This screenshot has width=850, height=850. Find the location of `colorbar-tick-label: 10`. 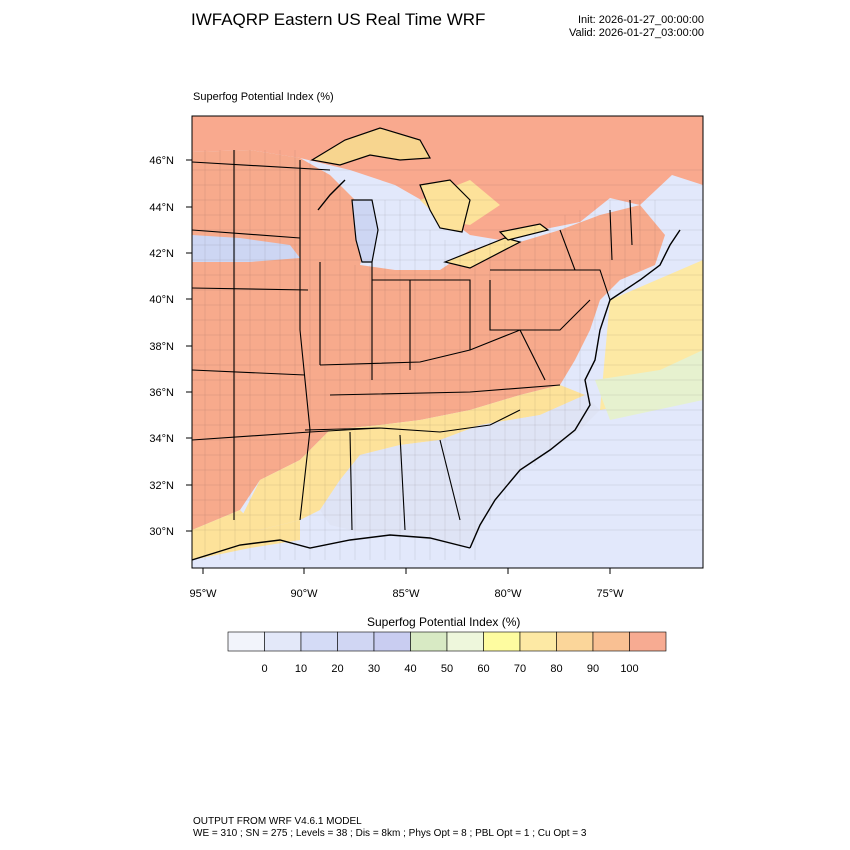

colorbar-tick-label: 10 is located at coordinates (301, 669).